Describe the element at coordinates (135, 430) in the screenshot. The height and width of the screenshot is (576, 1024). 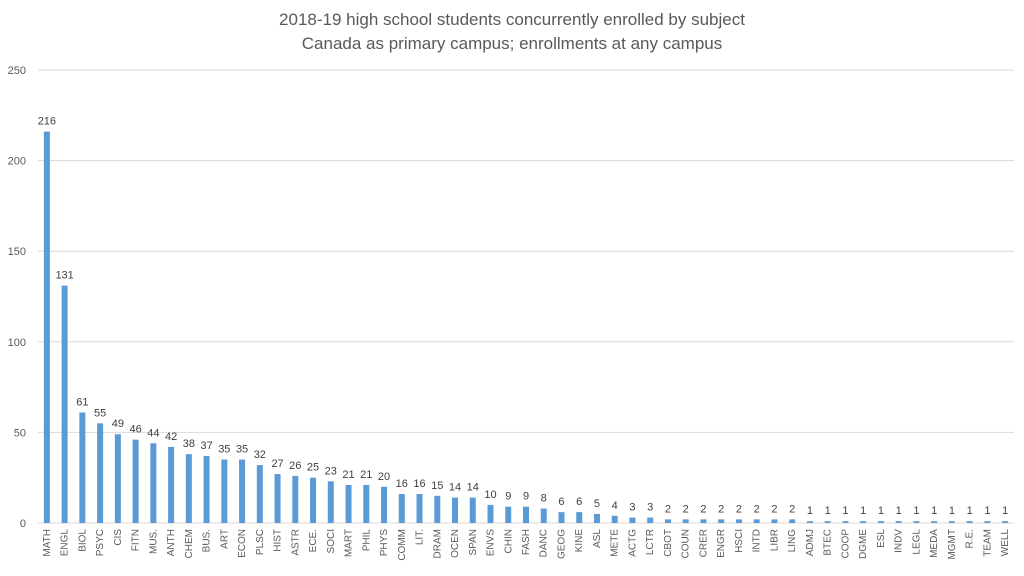
I see `data-label: 46` at that location.